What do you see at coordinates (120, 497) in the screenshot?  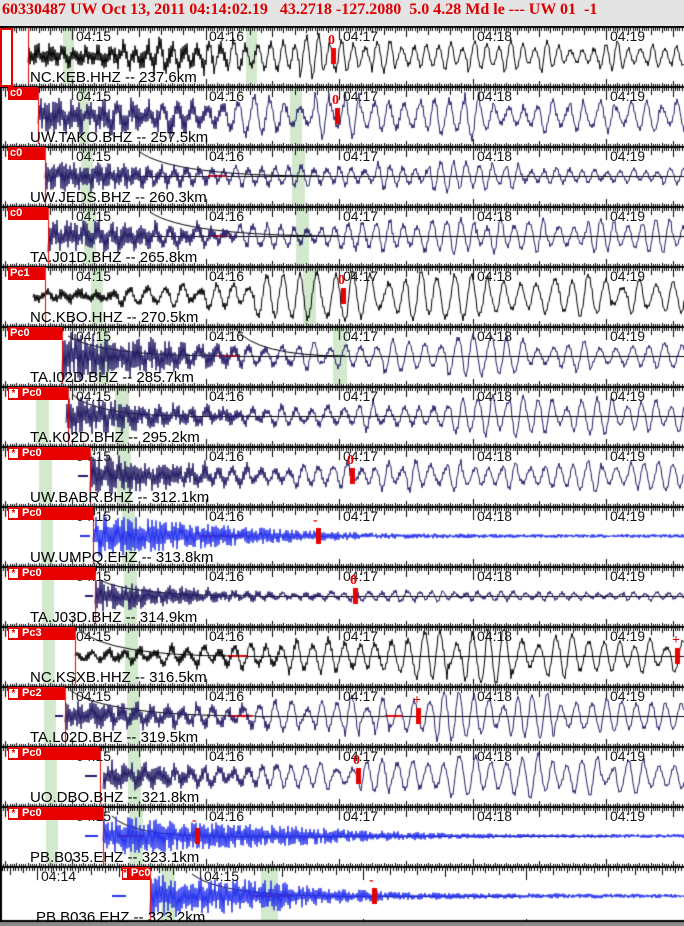 I see `station-label: UW.BABR.BHZ -- 312.1km` at bounding box center [120, 497].